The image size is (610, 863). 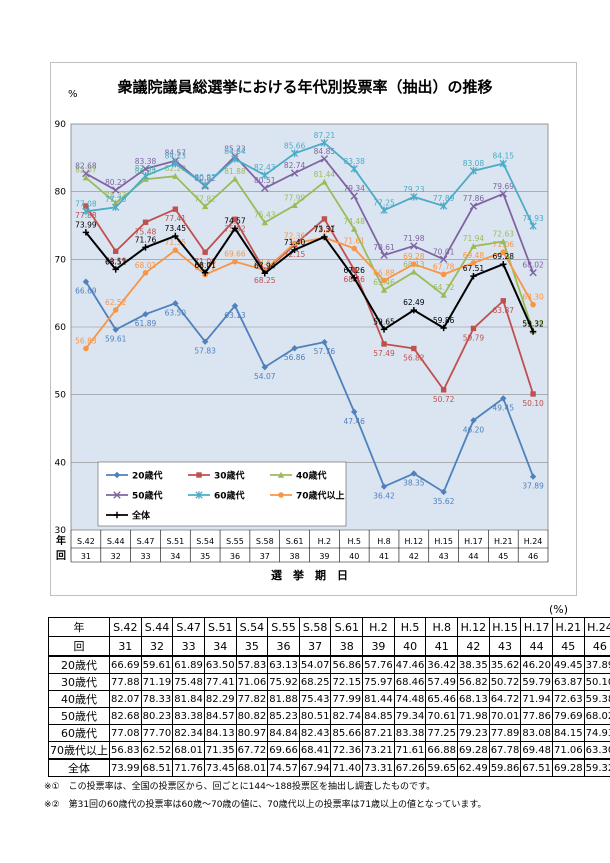 What do you see at coordinates (116, 339) in the screenshot?
I see `data-label-20s: 59.61` at bounding box center [116, 339].